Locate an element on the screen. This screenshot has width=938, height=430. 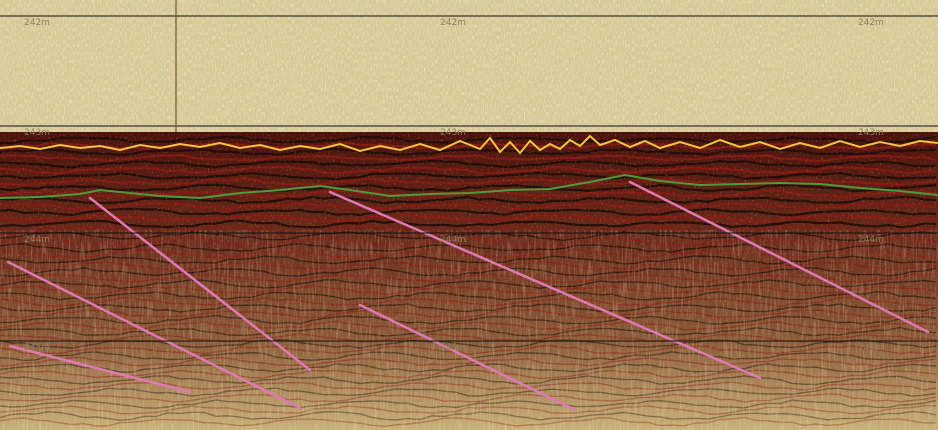
depth-label-245-left: 245m is located at coordinates (37, 348).